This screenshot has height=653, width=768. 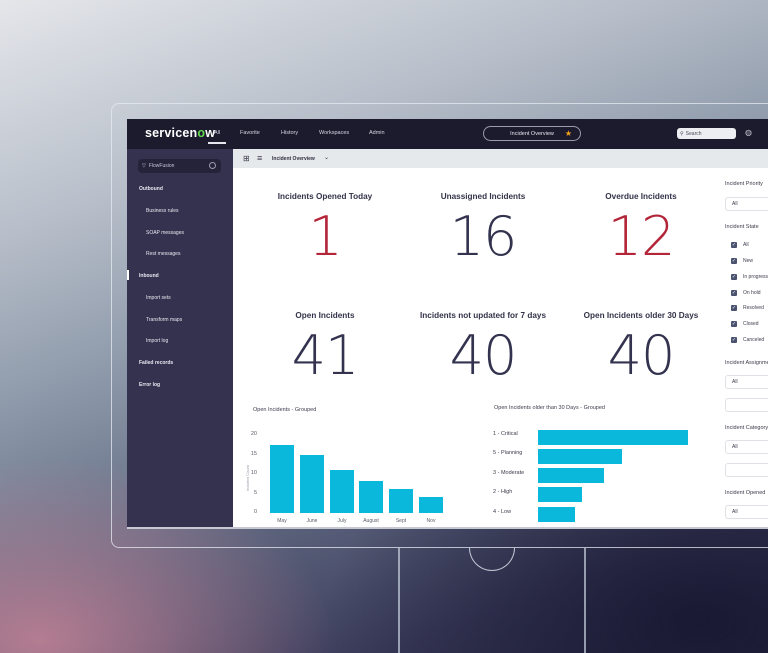 What do you see at coordinates (585, 600) in the screenshot?
I see `stand-line-right` at bounding box center [585, 600].